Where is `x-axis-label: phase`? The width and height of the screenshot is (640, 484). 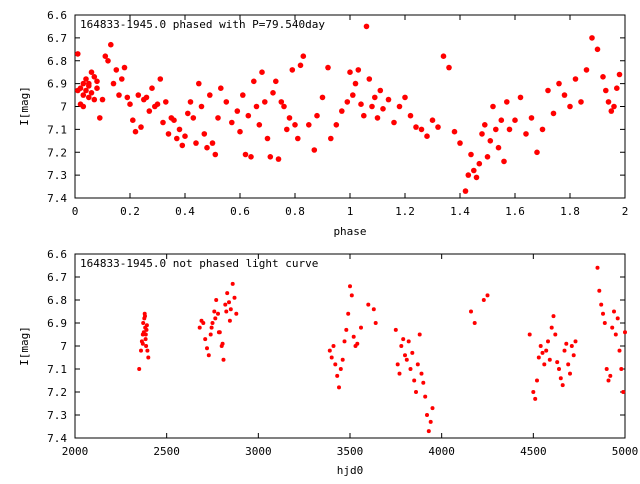 x-axis-label: phase is located at coordinates (349, 231).